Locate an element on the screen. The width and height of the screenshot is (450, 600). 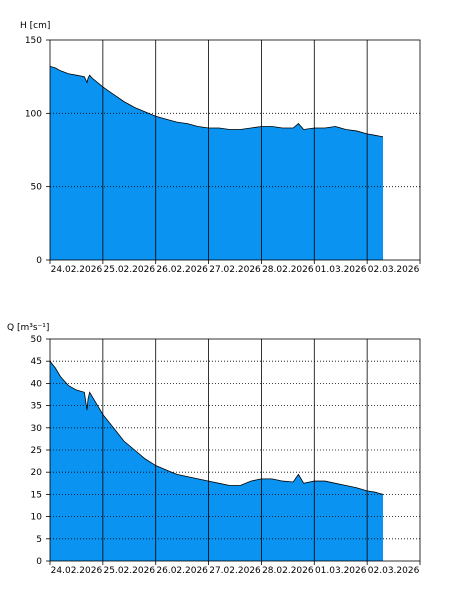
discharge-y-tick-label: 20 is located at coordinates (37, 473).